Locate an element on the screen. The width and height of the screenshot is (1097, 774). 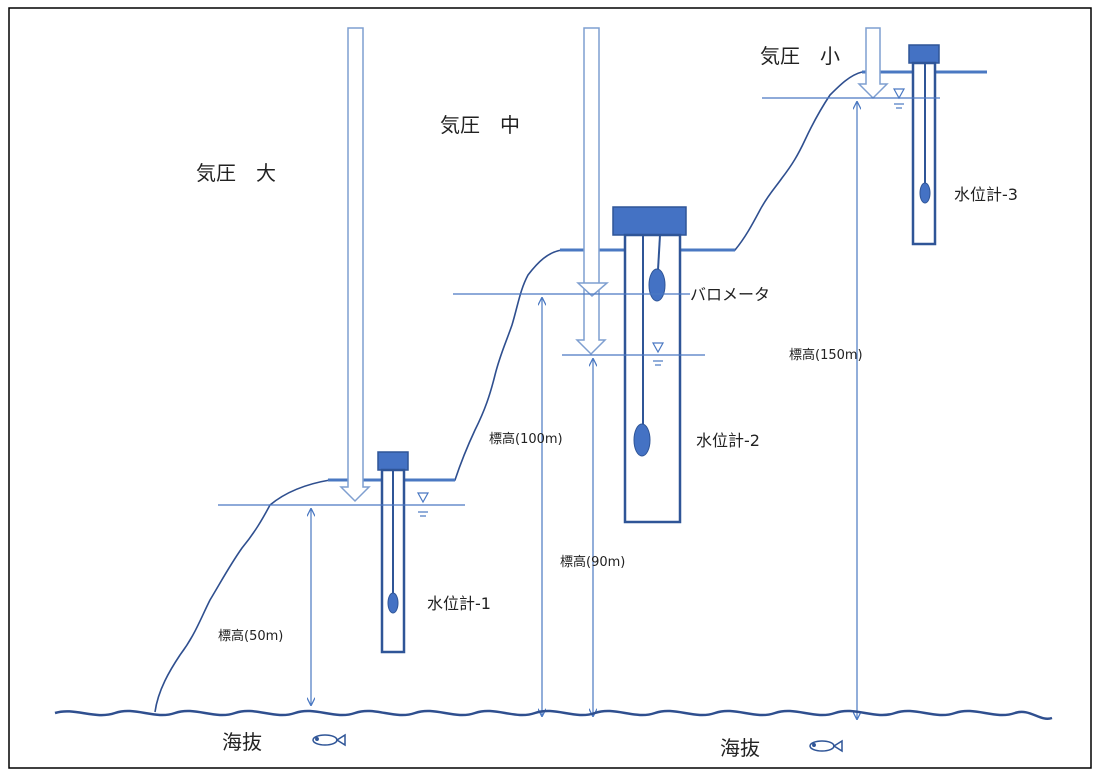
water-gauge-1-label: 水位計-1 is located at coordinates (459, 603).